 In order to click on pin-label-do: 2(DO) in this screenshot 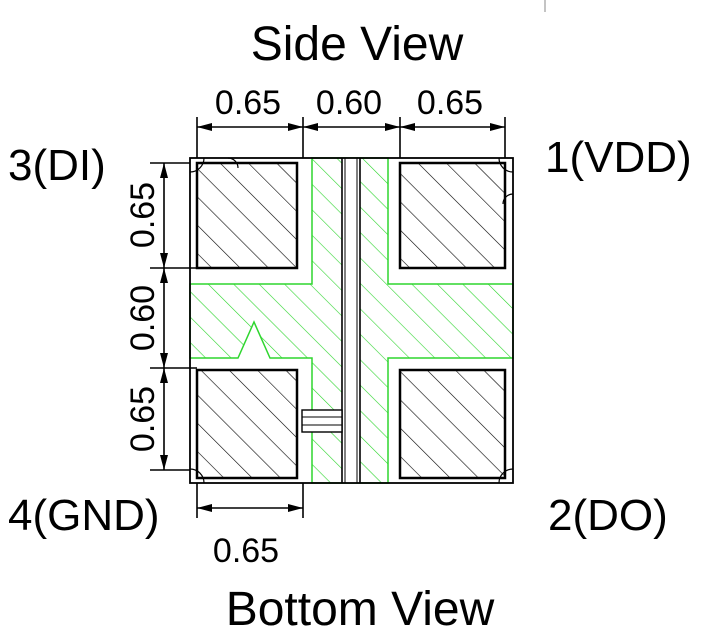, I will do `click(608, 515)`.